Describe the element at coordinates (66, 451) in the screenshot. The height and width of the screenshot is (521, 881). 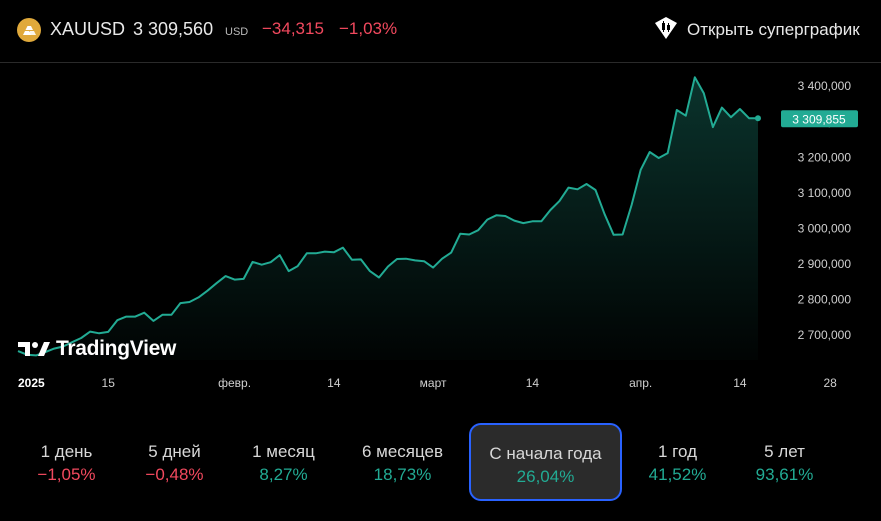
I see `period-label: 1 день` at that location.